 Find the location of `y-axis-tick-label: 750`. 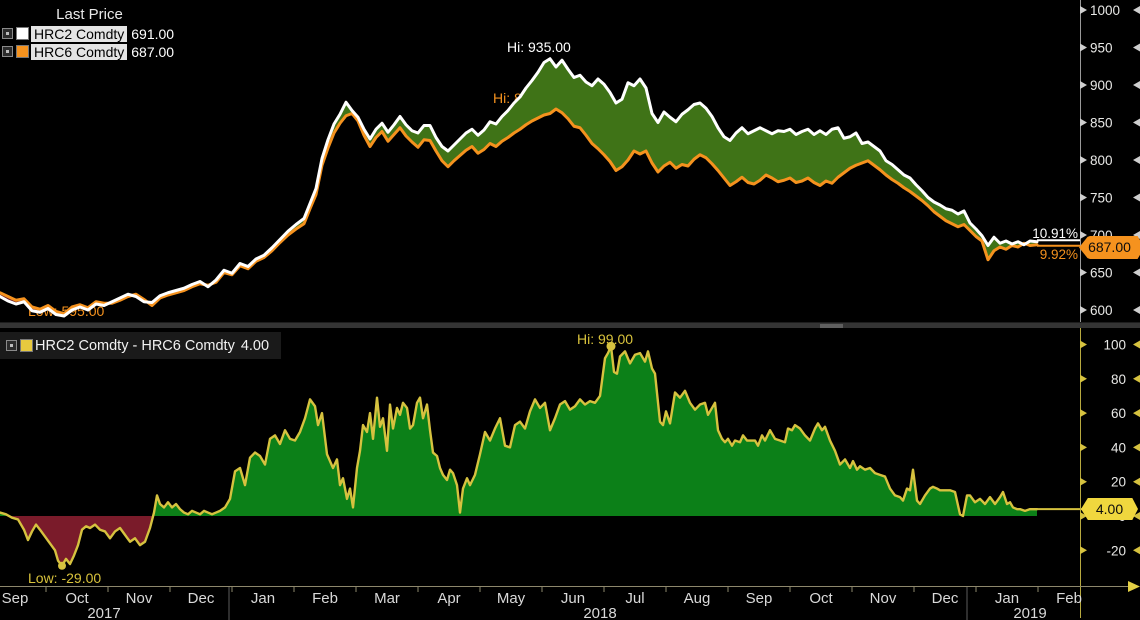

y-axis-tick-label: 750 is located at coordinates (1101, 198).